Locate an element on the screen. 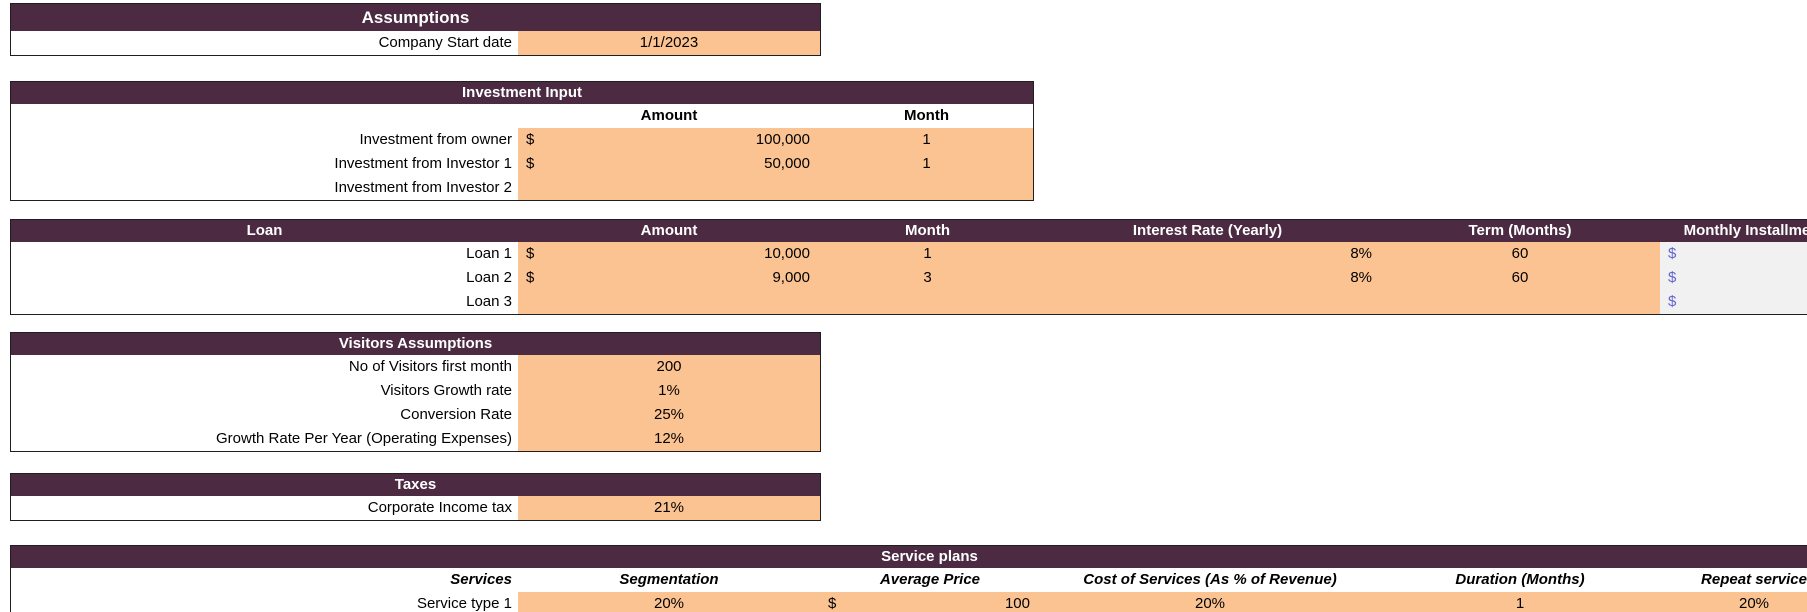  loan1-interest-cell: 8% is located at coordinates (1207, 254).